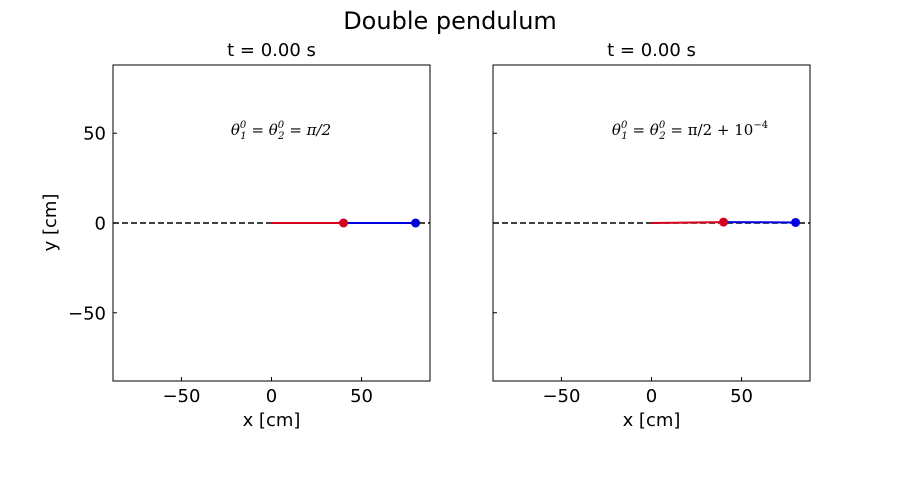 The image size is (900, 500). What do you see at coordinates (271, 50) in the screenshot?
I see `left-panel-title: t = 0.00 s` at bounding box center [271, 50].